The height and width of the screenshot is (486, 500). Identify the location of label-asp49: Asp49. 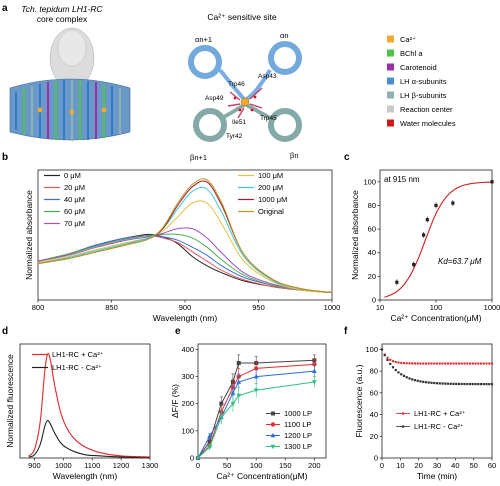
(214, 98).